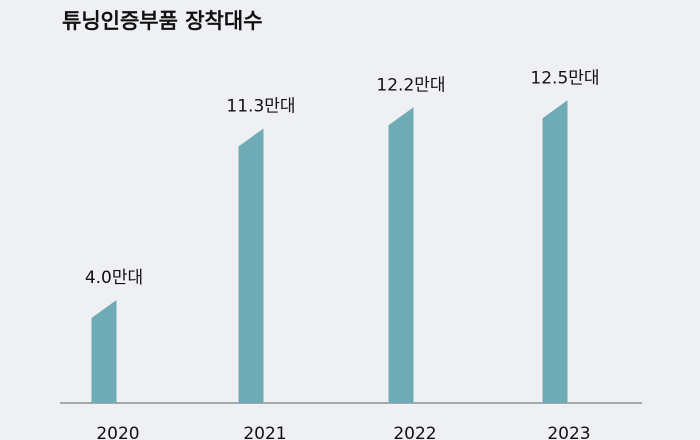 The image size is (700, 440). What do you see at coordinates (114, 278) in the screenshot?
I see `value-label: 4.0만대` at bounding box center [114, 278].